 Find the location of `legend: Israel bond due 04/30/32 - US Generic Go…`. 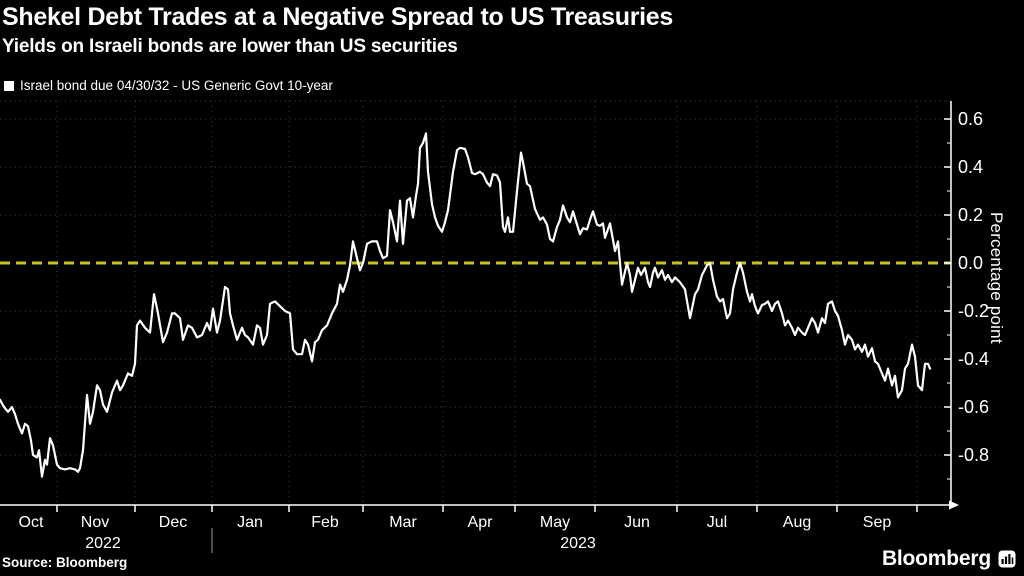

legend: Israel bond due 04/30/32 - US Generic Go… is located at coordinates (168, 85).